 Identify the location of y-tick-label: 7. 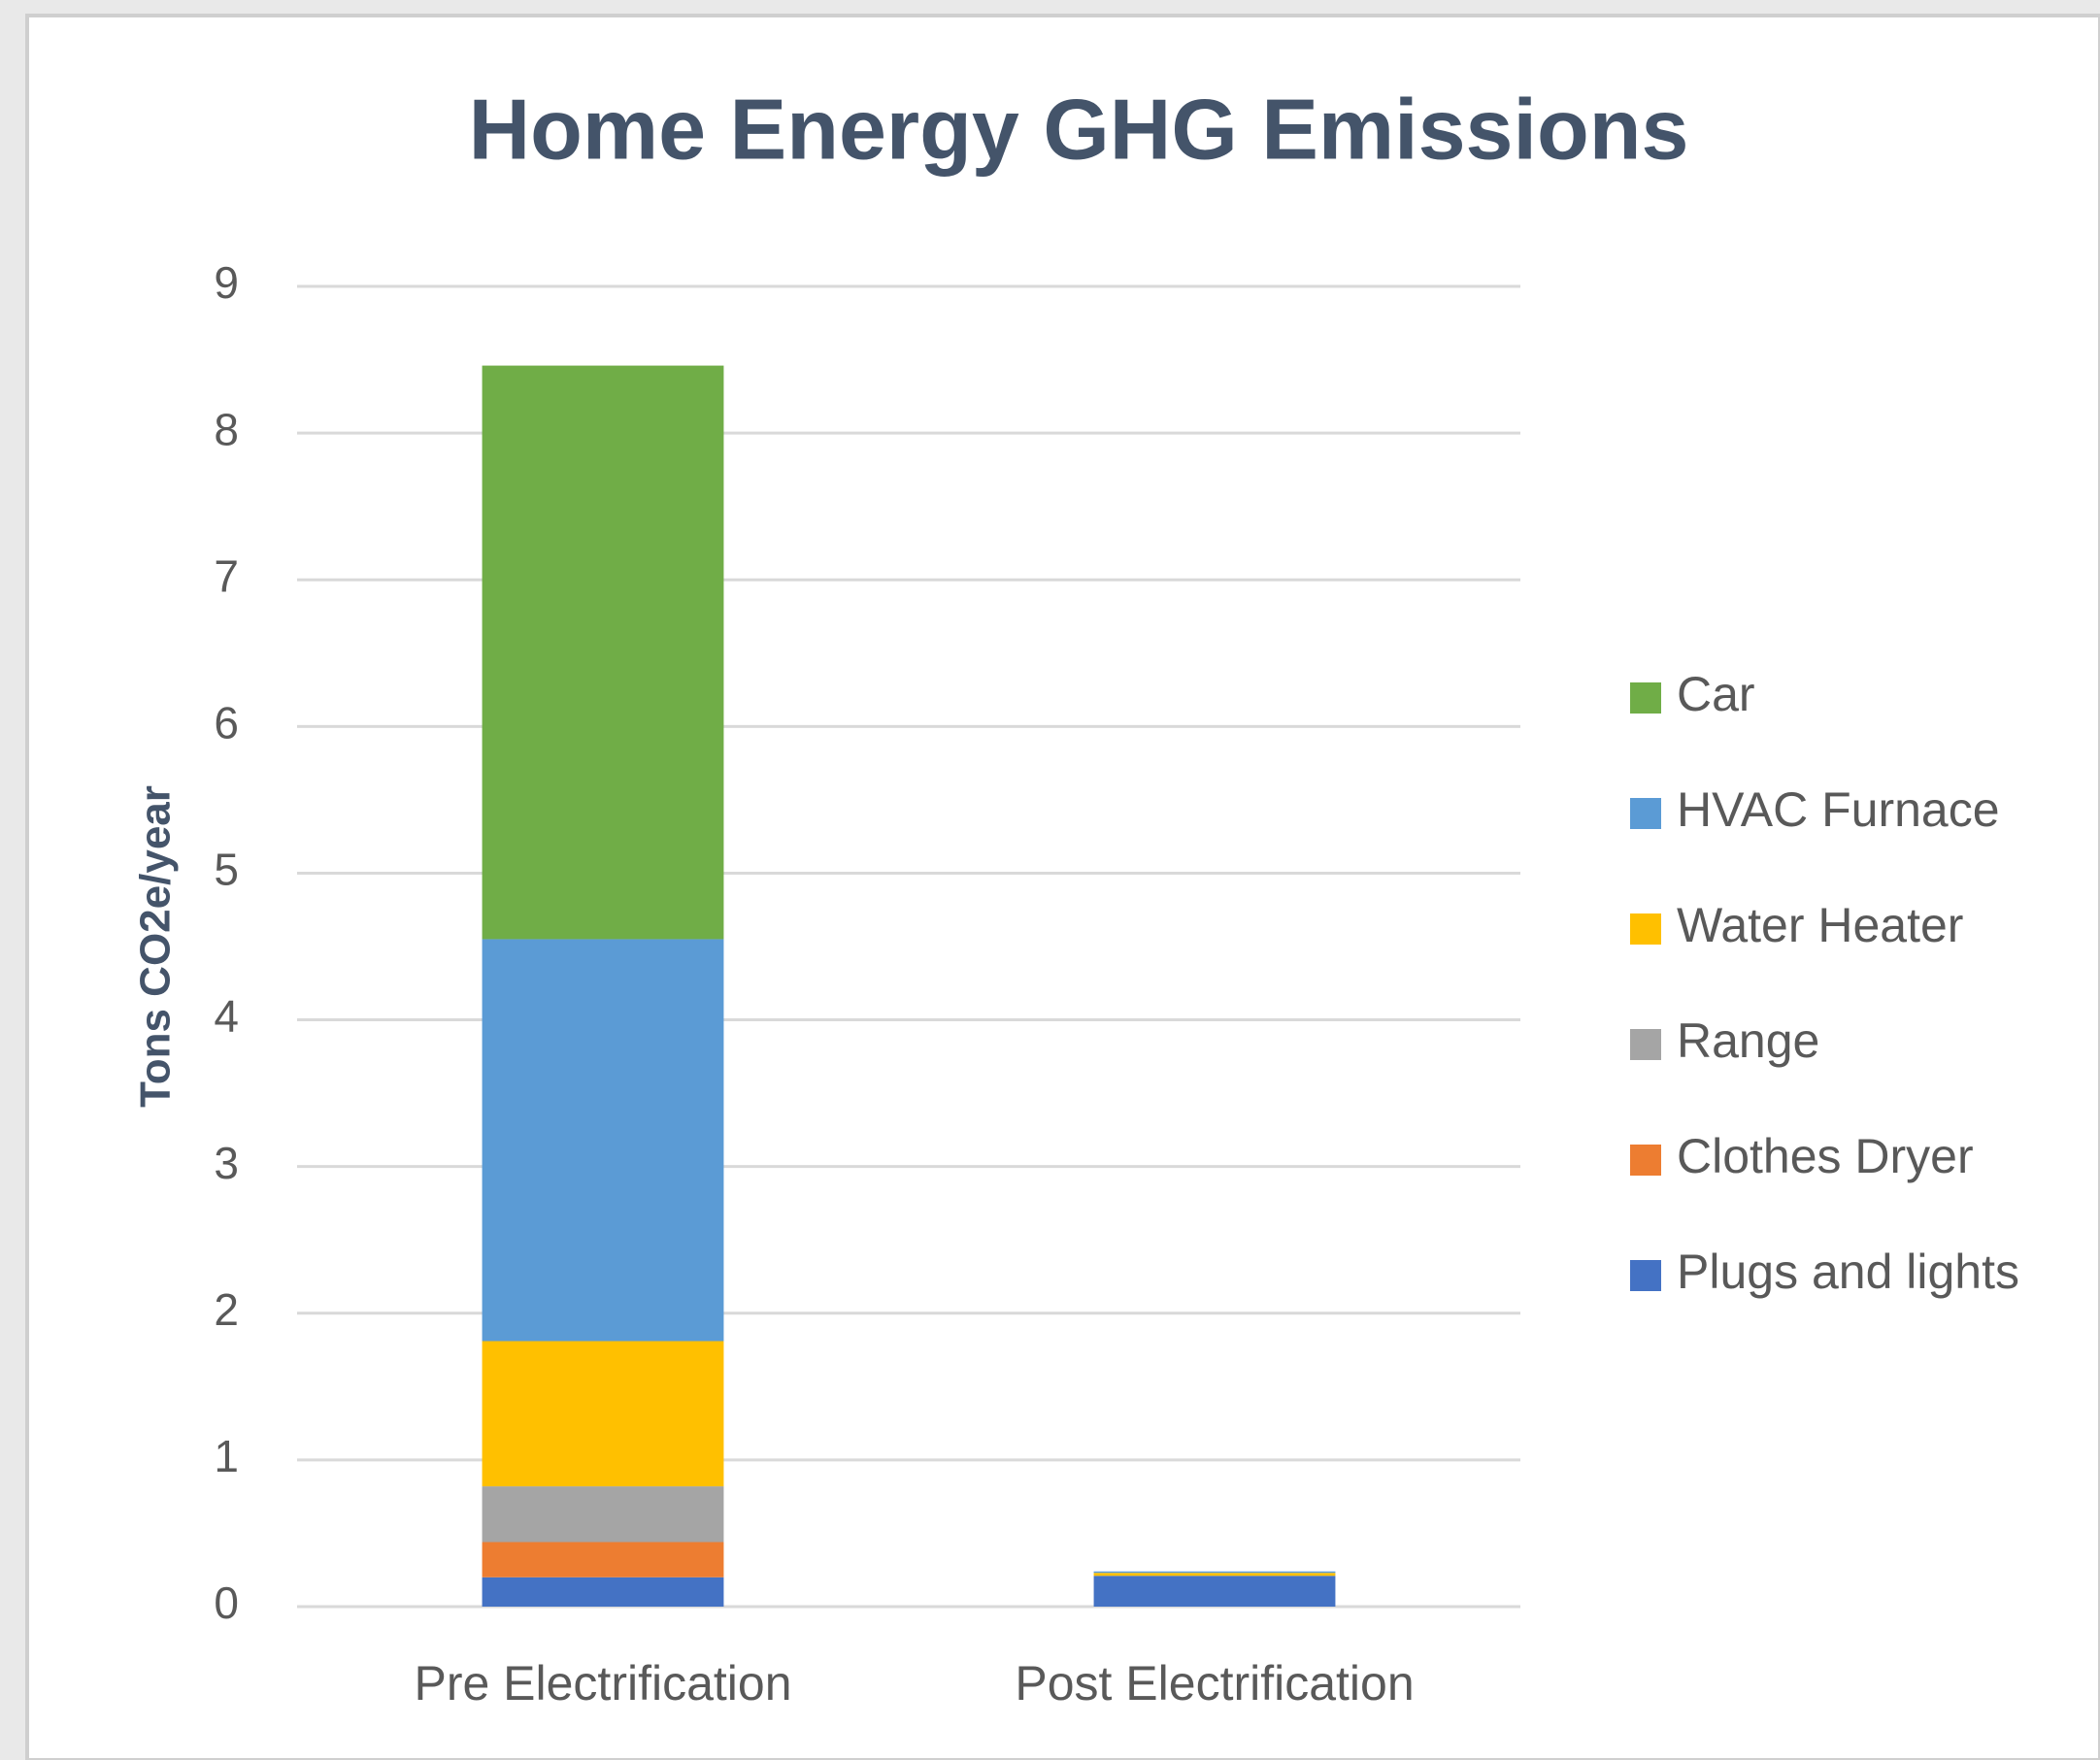
(227, 575).